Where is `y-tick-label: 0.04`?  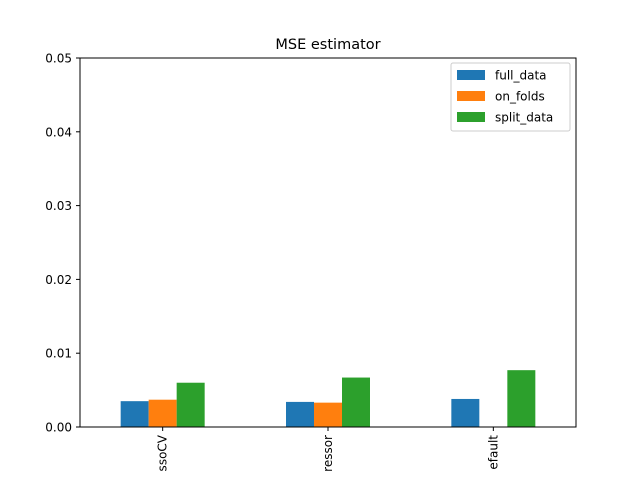 y-tick-label: 0.04 is located at coordinates (58, 132).